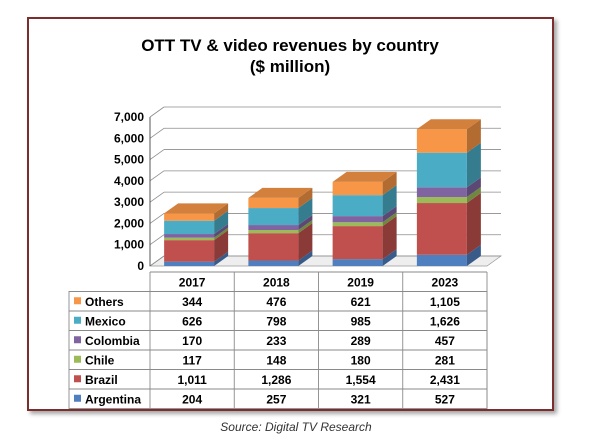  What do you see at coordinates (104, 302) in the screenshot?
I see `legend-label: Others` at bounding box center [104, 302].